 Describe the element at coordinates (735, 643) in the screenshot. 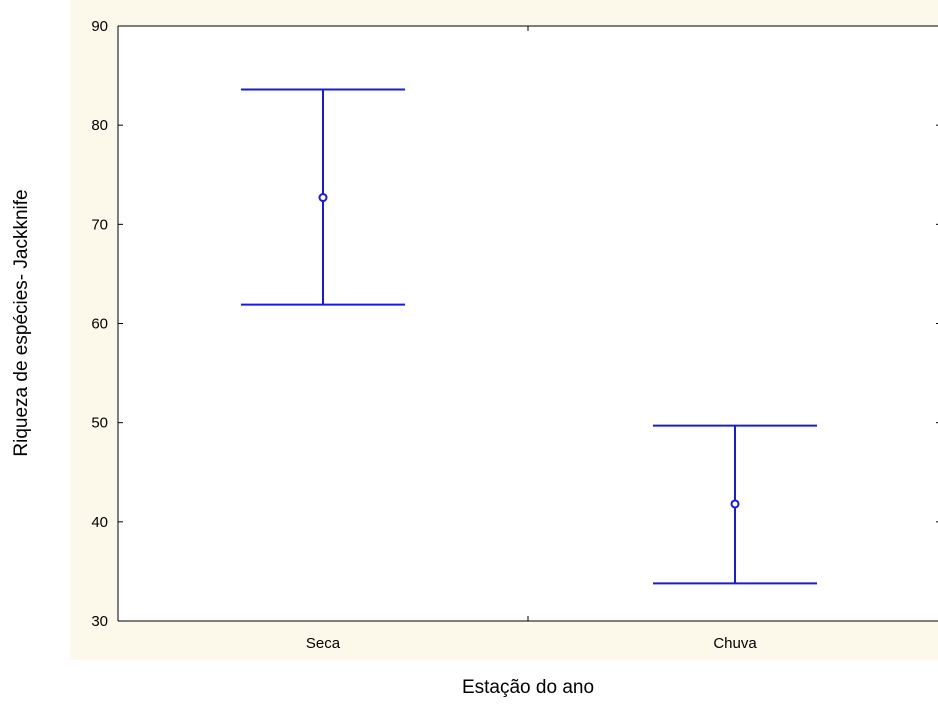

I see `x-tick-label: Chuva` at that location.